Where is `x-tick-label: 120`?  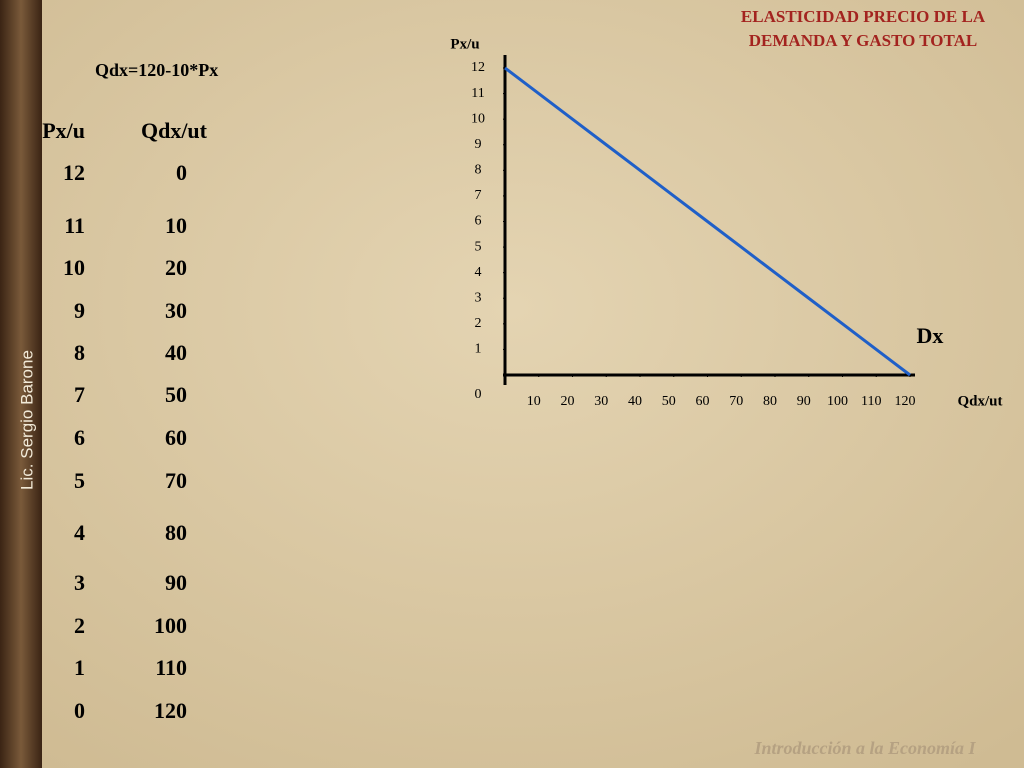
x-tick-label: 120 is located at coordinates (905, 401).